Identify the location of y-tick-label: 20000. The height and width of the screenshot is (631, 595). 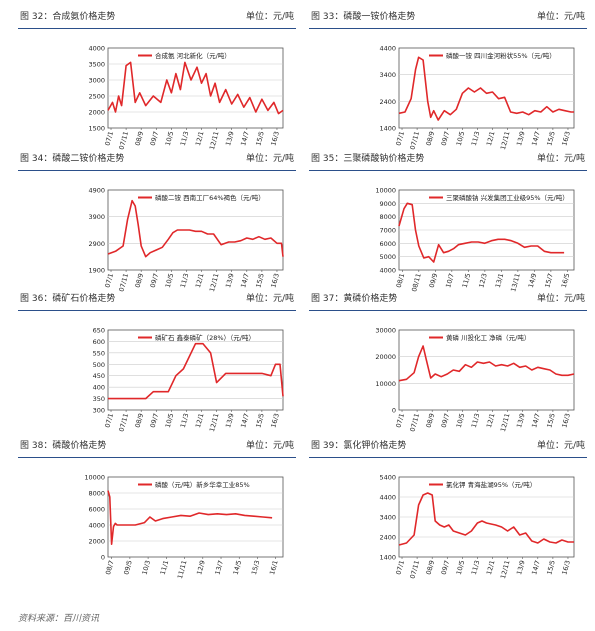
(385, 357).